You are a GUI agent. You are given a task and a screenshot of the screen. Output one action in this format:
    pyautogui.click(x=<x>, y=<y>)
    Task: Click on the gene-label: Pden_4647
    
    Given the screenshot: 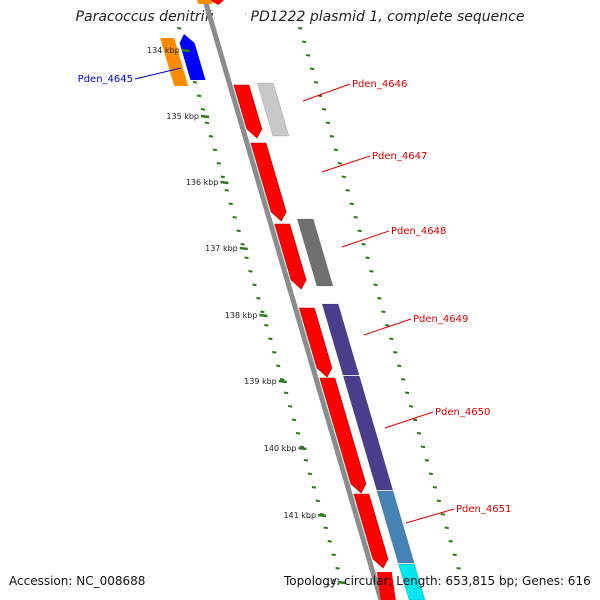 What is the action you would take?
    pyautogui.click(x=399, y=156)
    